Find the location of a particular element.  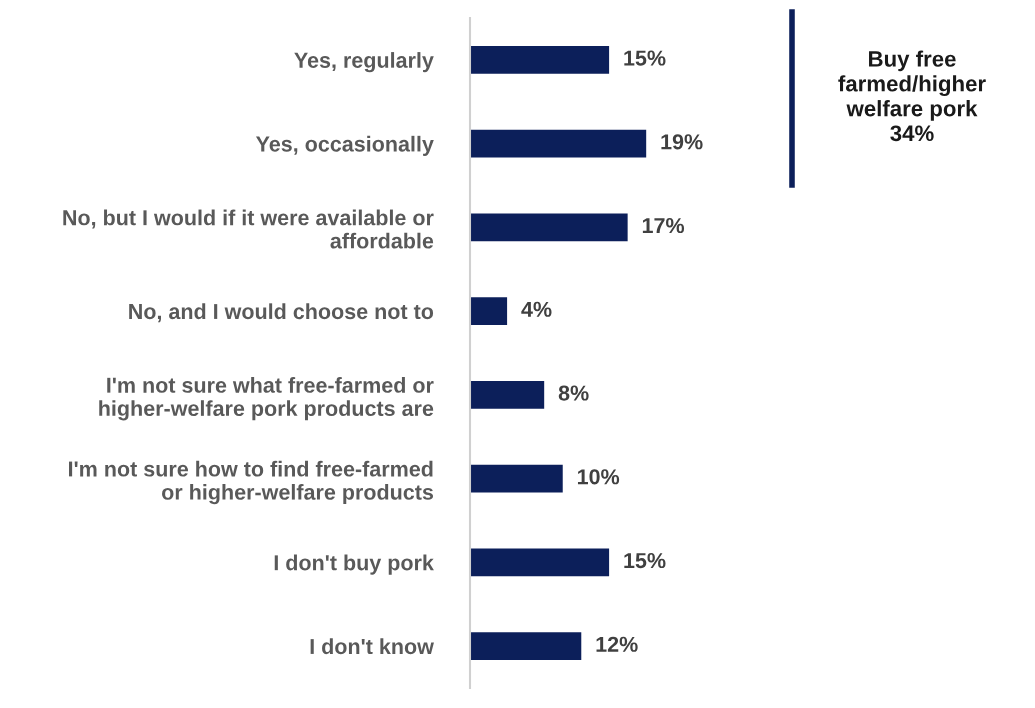

y-tick-label: I'm not sure how to find free-farmed or higher-welfare products is located at coordinates (251, 482).